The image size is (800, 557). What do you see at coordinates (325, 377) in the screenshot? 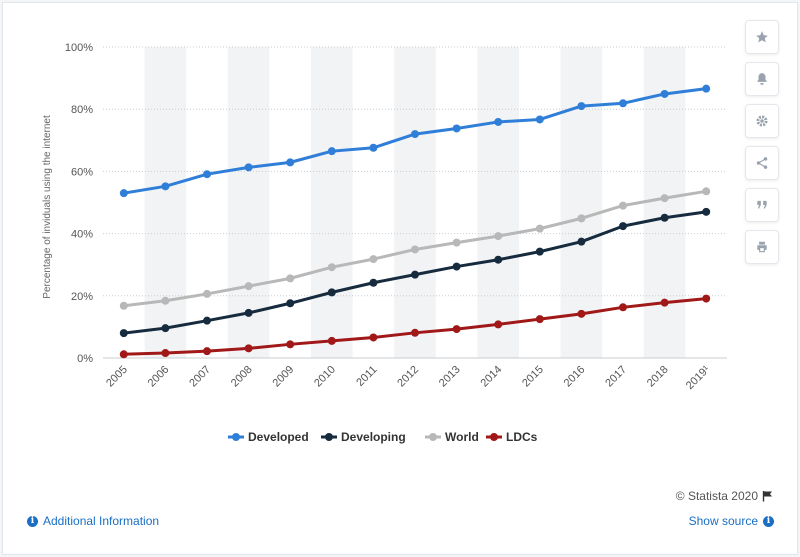
I see `x-tick-label: 2010` at bounding box center [325, 377].